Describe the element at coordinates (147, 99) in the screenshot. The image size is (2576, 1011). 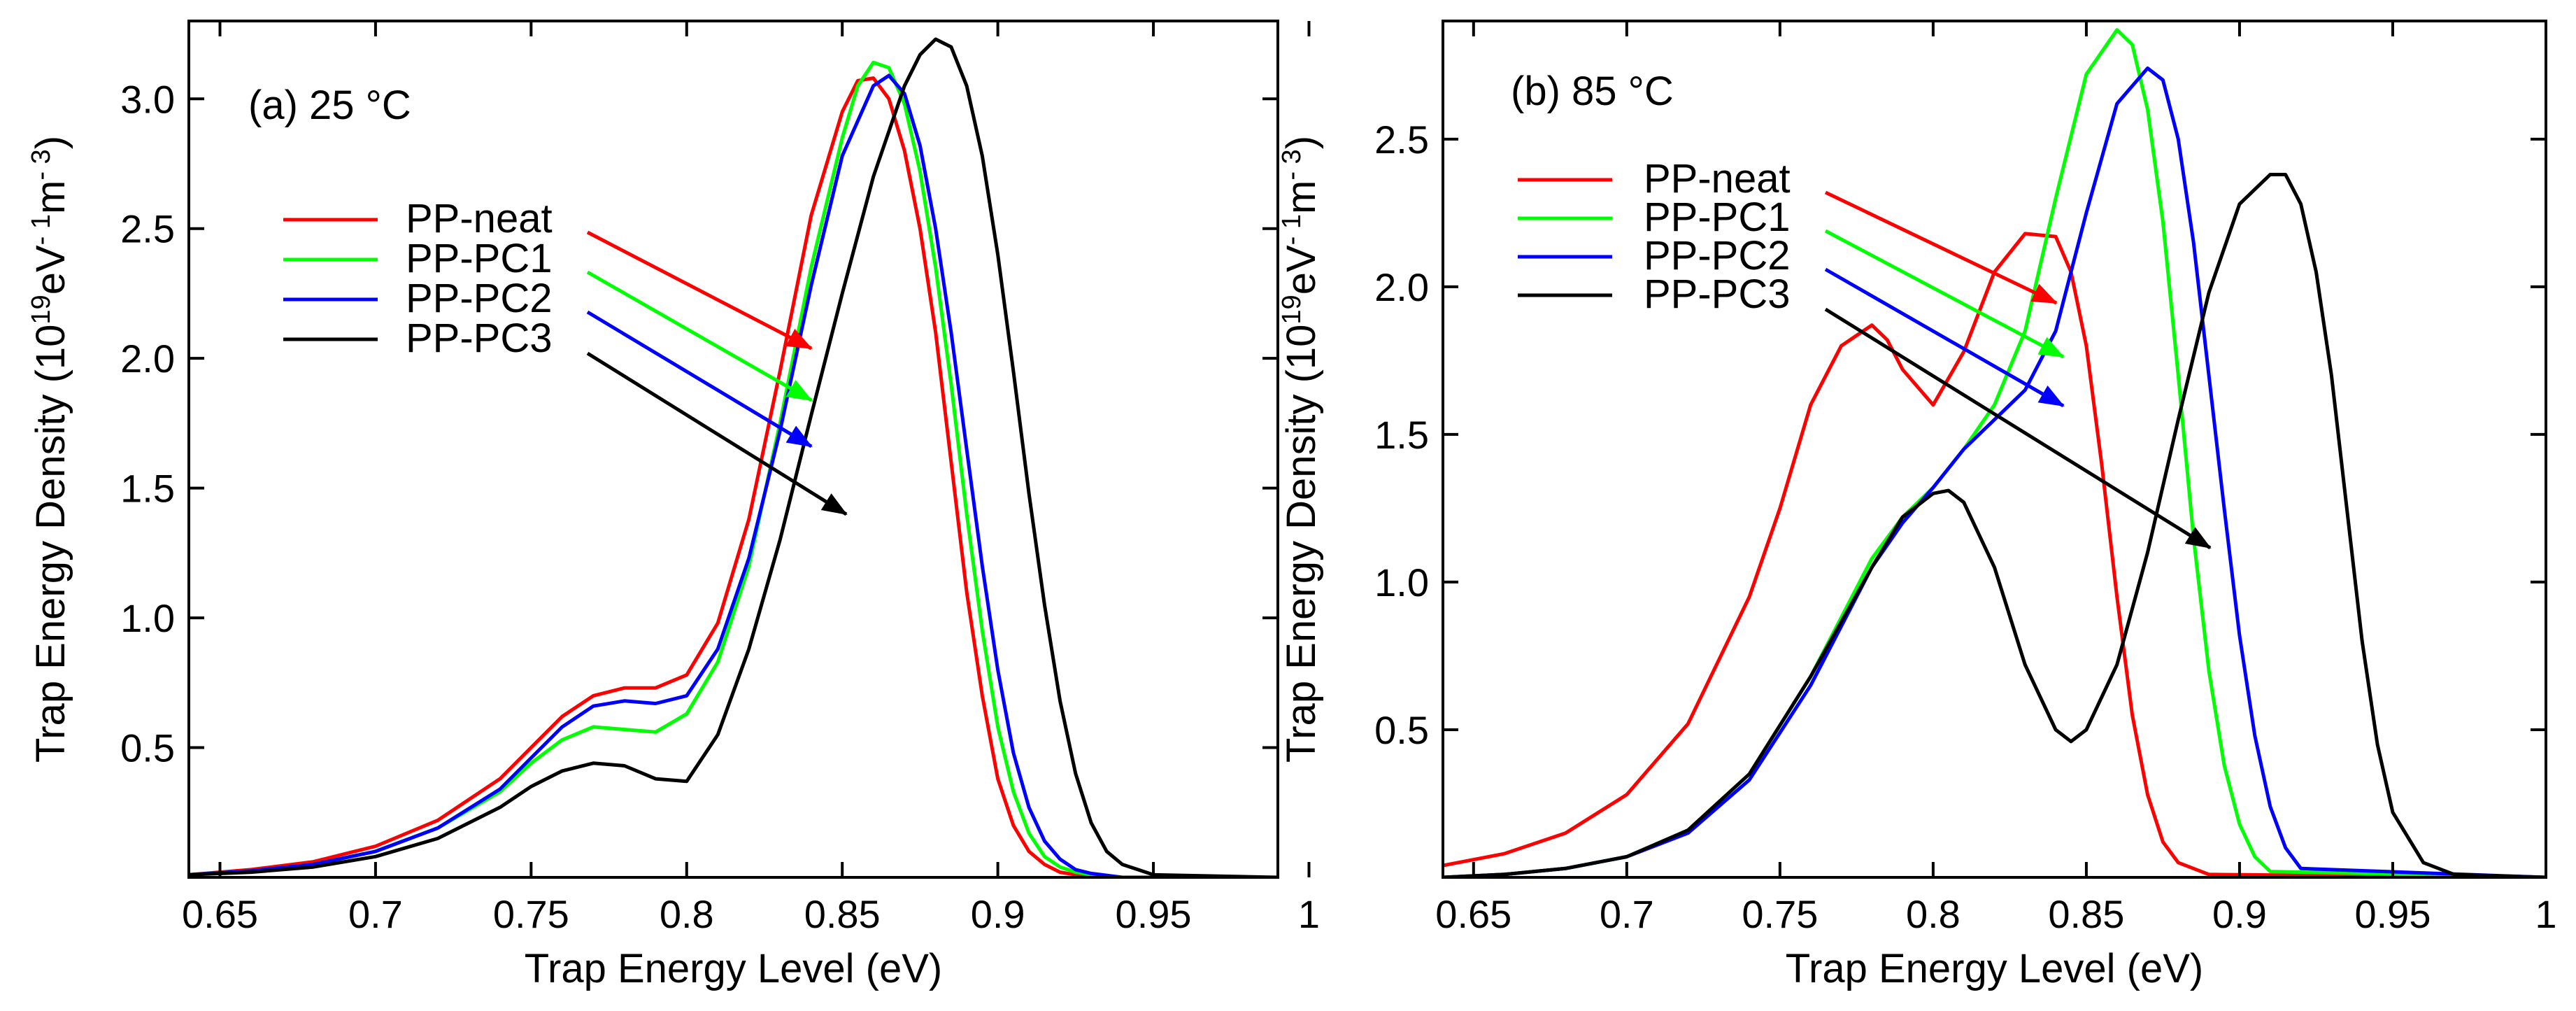
I see `y-tick-label: 3.0` at that location.